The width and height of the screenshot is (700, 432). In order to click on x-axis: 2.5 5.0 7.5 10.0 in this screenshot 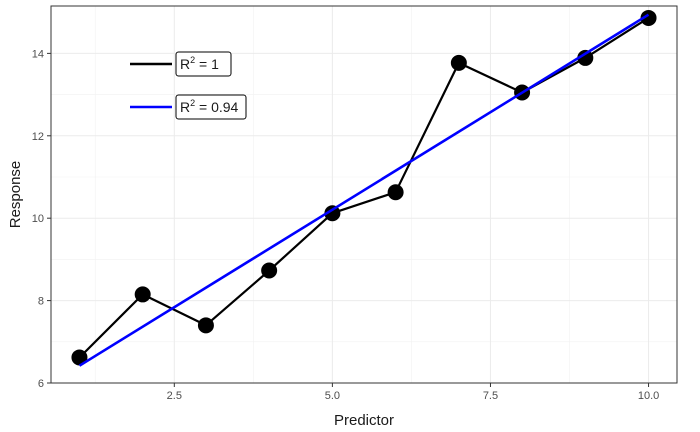, I will do `click(413, 392)`.